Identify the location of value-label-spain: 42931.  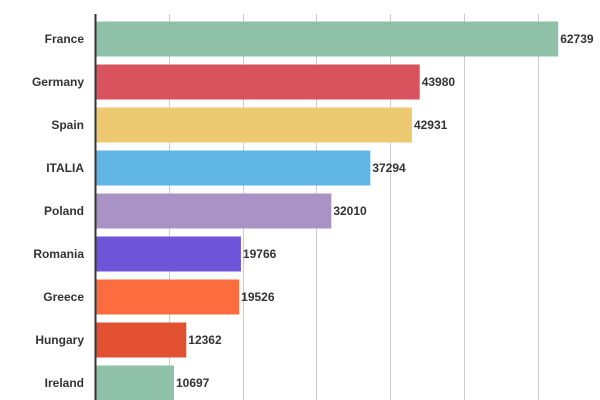
(431, 125).